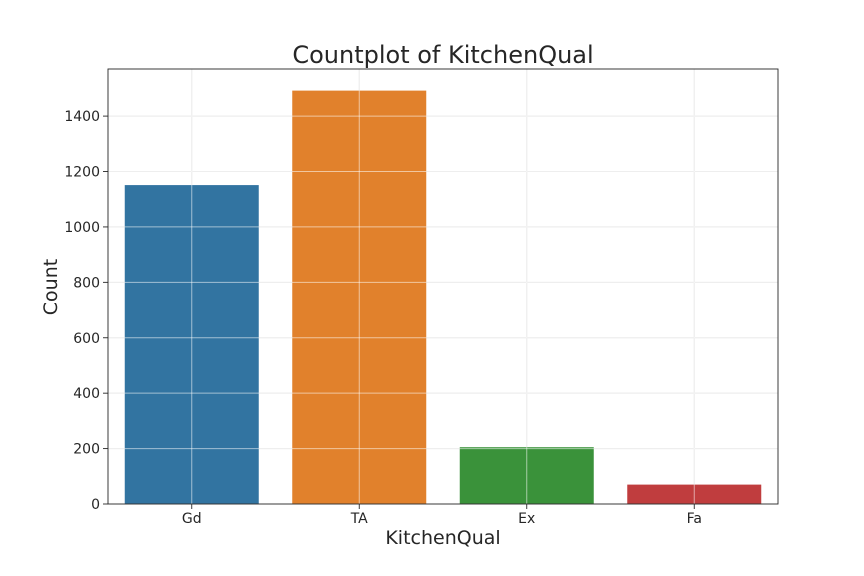 Image resolution: width=864 pixels, height=576 pixels. Describe the element at coordinates (95, 505) in the screenshot. I see `y-tick-label: 0` at that location.